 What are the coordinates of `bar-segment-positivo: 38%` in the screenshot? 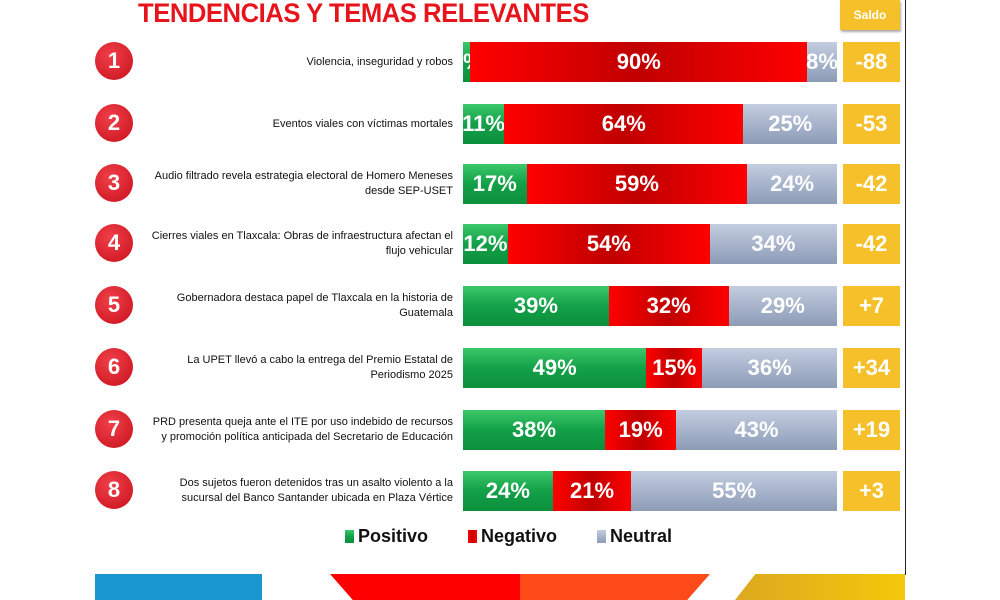 It's located at (534, 430).